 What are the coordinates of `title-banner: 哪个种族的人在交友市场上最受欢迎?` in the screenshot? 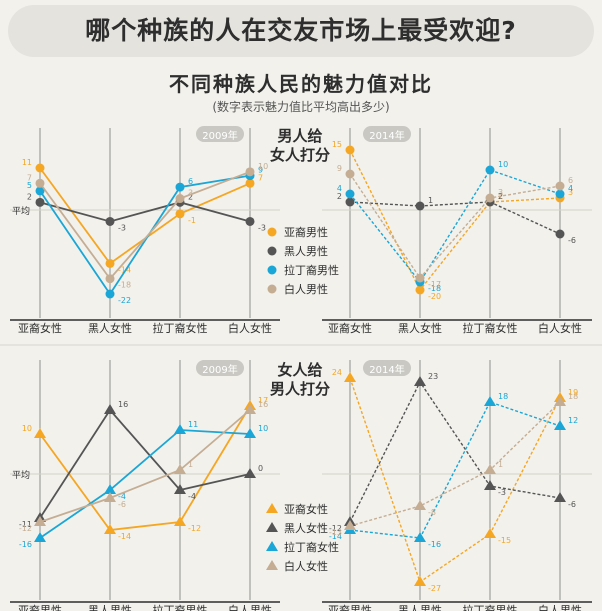 It's located at (301, 31).